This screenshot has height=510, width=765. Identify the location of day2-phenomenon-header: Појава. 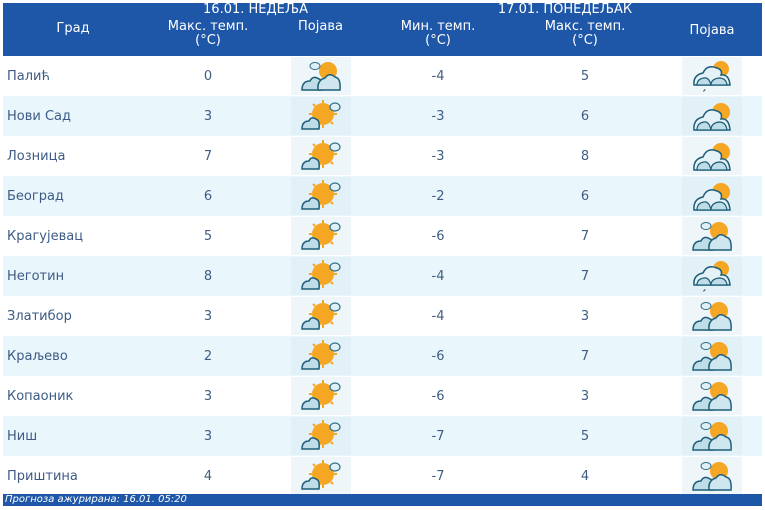
(712, 38).